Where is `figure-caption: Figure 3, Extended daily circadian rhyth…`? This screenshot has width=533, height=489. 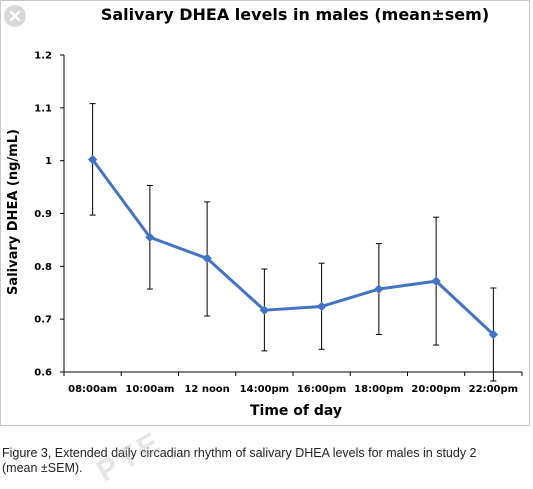
figure-caption: Figure 3, Extended daily circadian rhyth… is located at coordinates (266, 461).